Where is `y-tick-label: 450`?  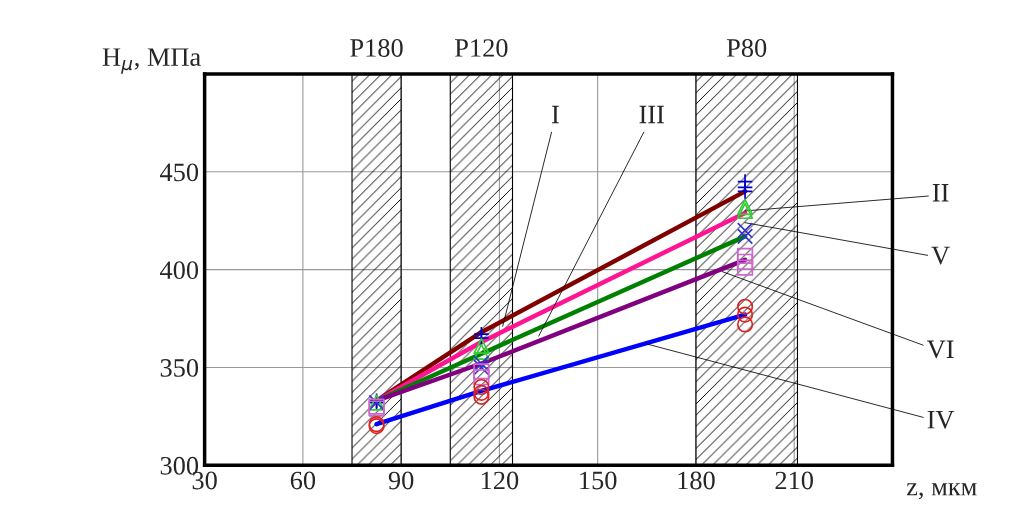 y-tick-label: 450 is located at coordinates (179, 172).